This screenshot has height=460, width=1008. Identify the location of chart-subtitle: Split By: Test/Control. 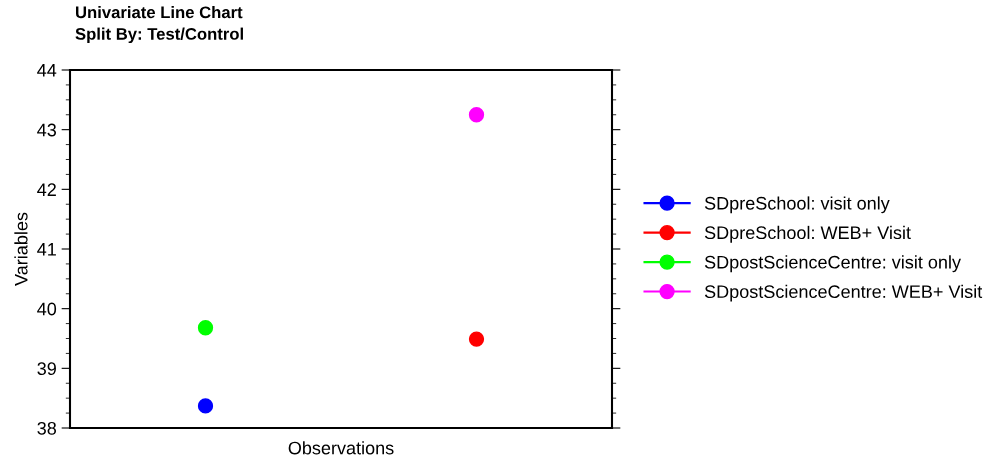
(159, 35).